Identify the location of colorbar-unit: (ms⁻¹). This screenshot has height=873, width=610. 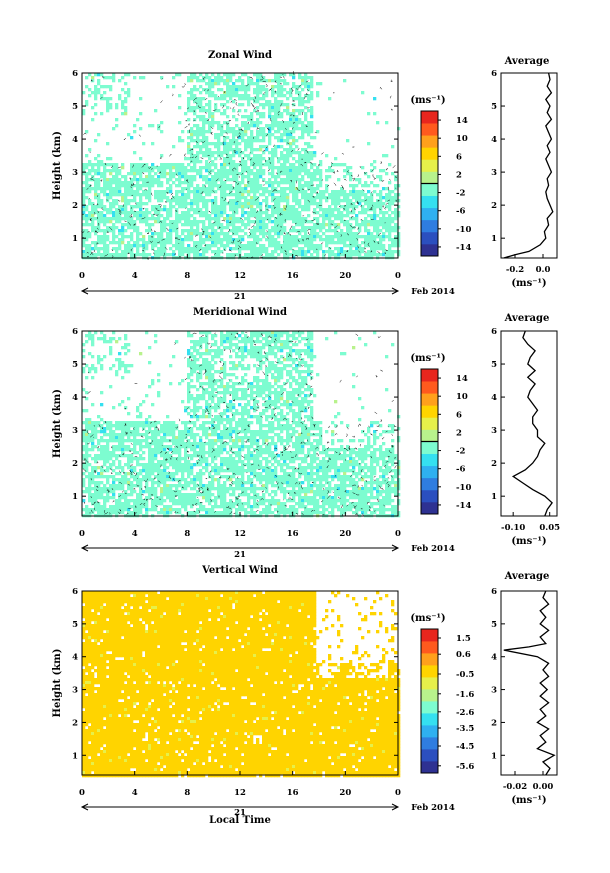
(427, 100).